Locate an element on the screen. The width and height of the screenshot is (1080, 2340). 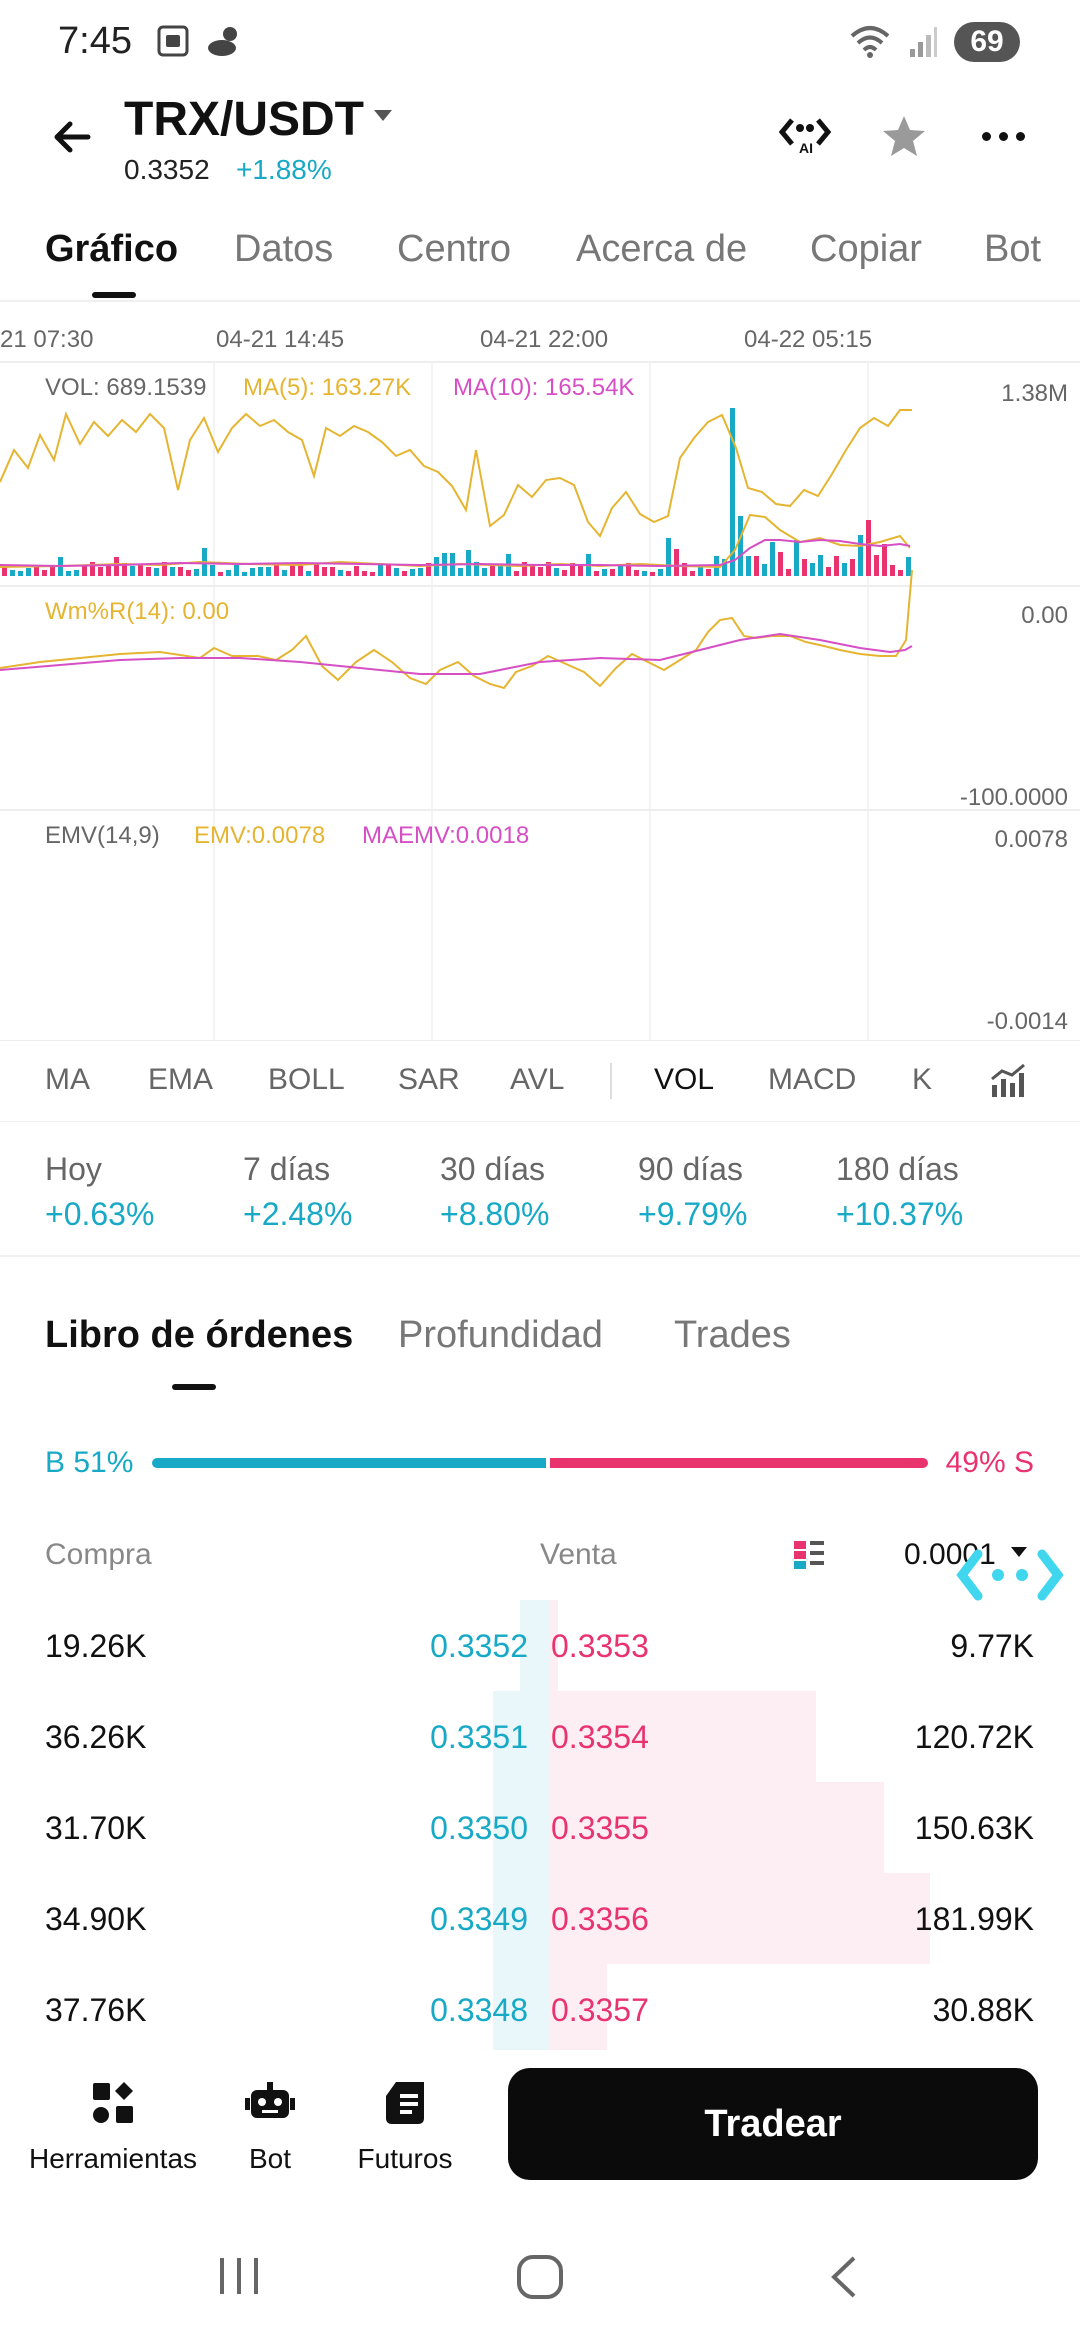
orderbook-row: 34.90K 0.3349 0.3356 181.99K is located at coordinates (540, 1918).